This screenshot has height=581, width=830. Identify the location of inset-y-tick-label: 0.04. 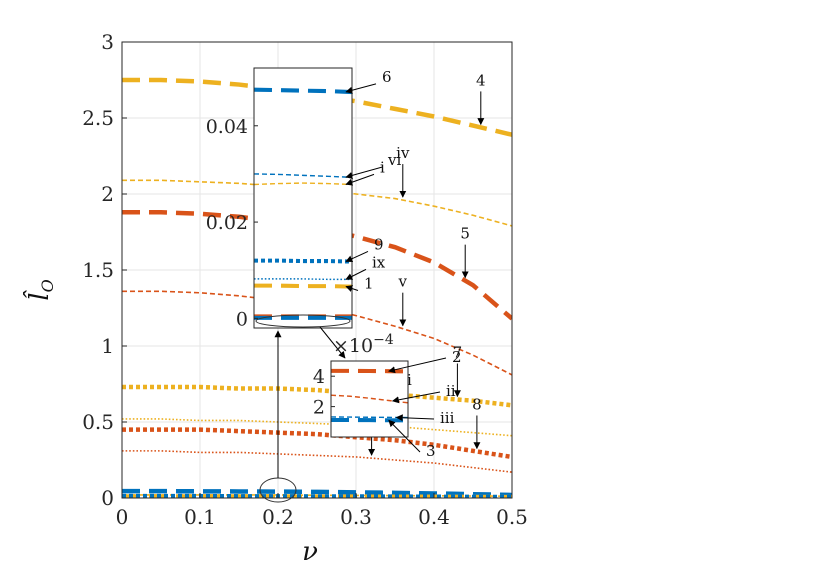
(227, 127).